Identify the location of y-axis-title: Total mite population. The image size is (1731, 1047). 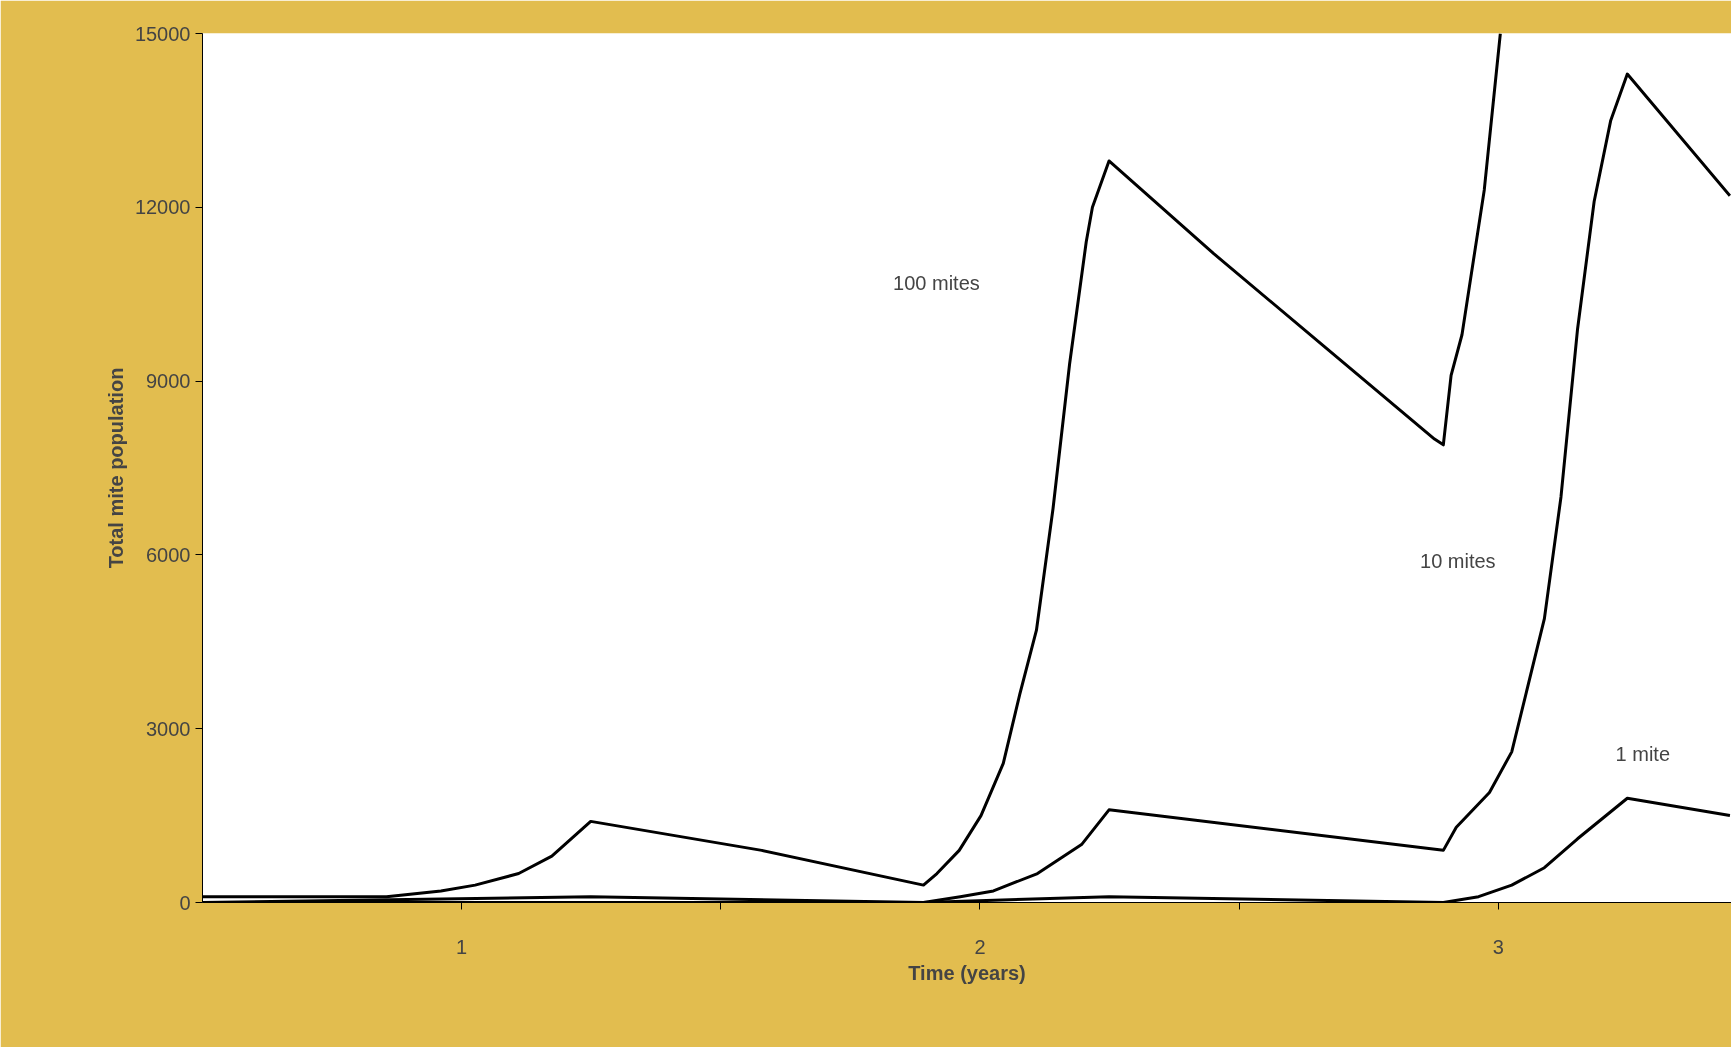
(115, 468).